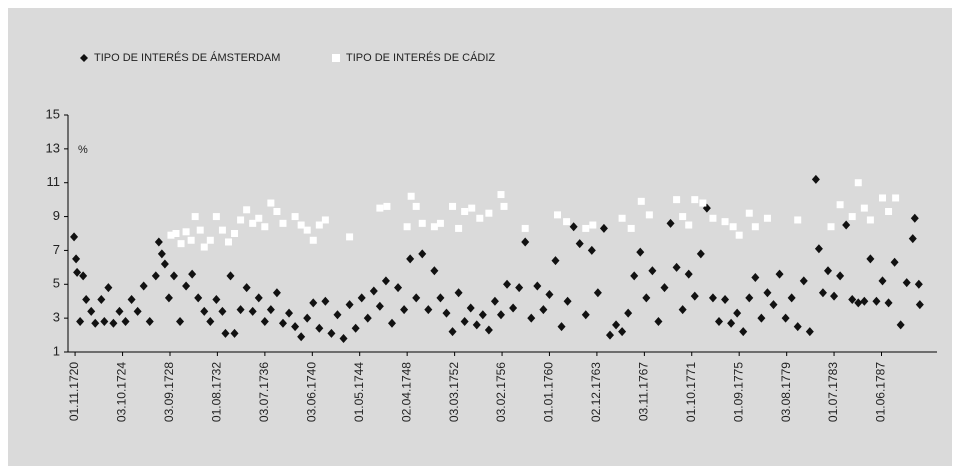  I want to click on x-tick-label: 03.09.1728, so click(169, 392).